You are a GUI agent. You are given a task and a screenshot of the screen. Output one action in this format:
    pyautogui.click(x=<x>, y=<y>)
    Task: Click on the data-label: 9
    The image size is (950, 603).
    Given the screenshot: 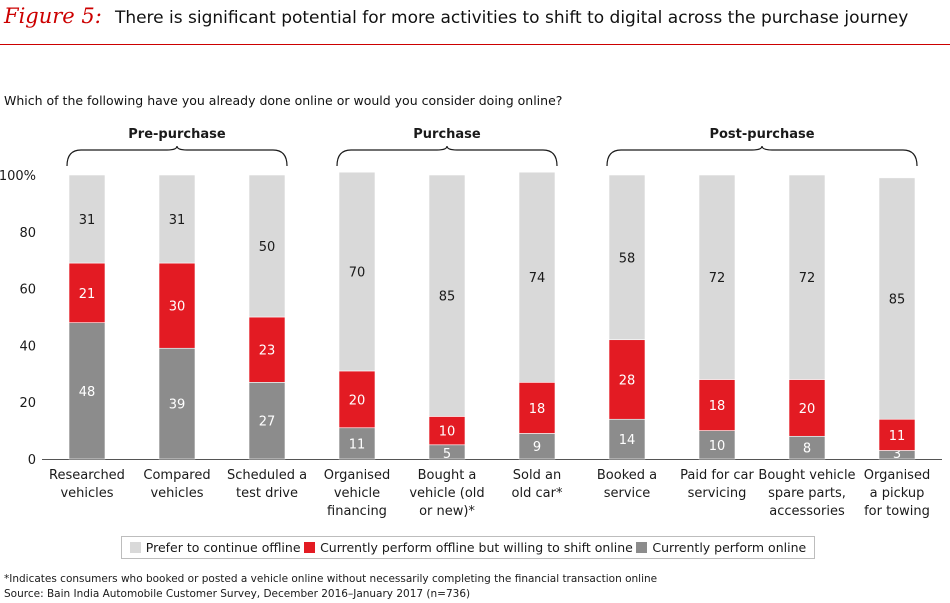 What is the action you would take?
    pyautogui.click(x=537, y=447)
    